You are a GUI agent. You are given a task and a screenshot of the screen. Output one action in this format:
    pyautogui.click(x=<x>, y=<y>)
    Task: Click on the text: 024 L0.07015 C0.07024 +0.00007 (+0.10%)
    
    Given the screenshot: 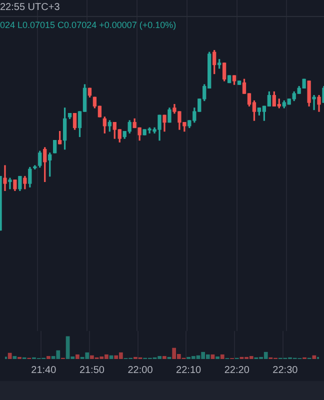 What is the action you would take?
    pyautogui.click(x=88, y=25)
    